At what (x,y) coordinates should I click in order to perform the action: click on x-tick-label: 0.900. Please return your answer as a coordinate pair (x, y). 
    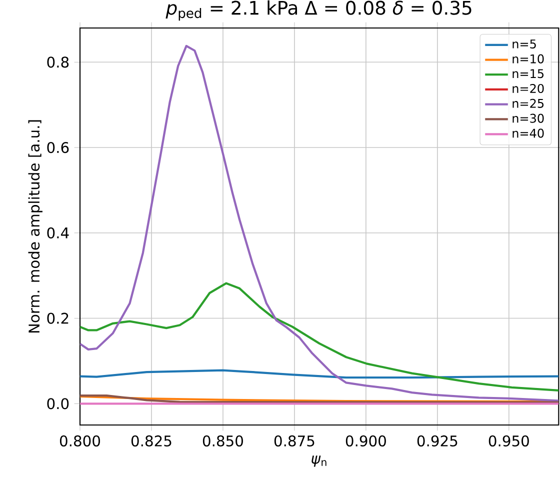
    Looking at the image, I should click on (366, 440).